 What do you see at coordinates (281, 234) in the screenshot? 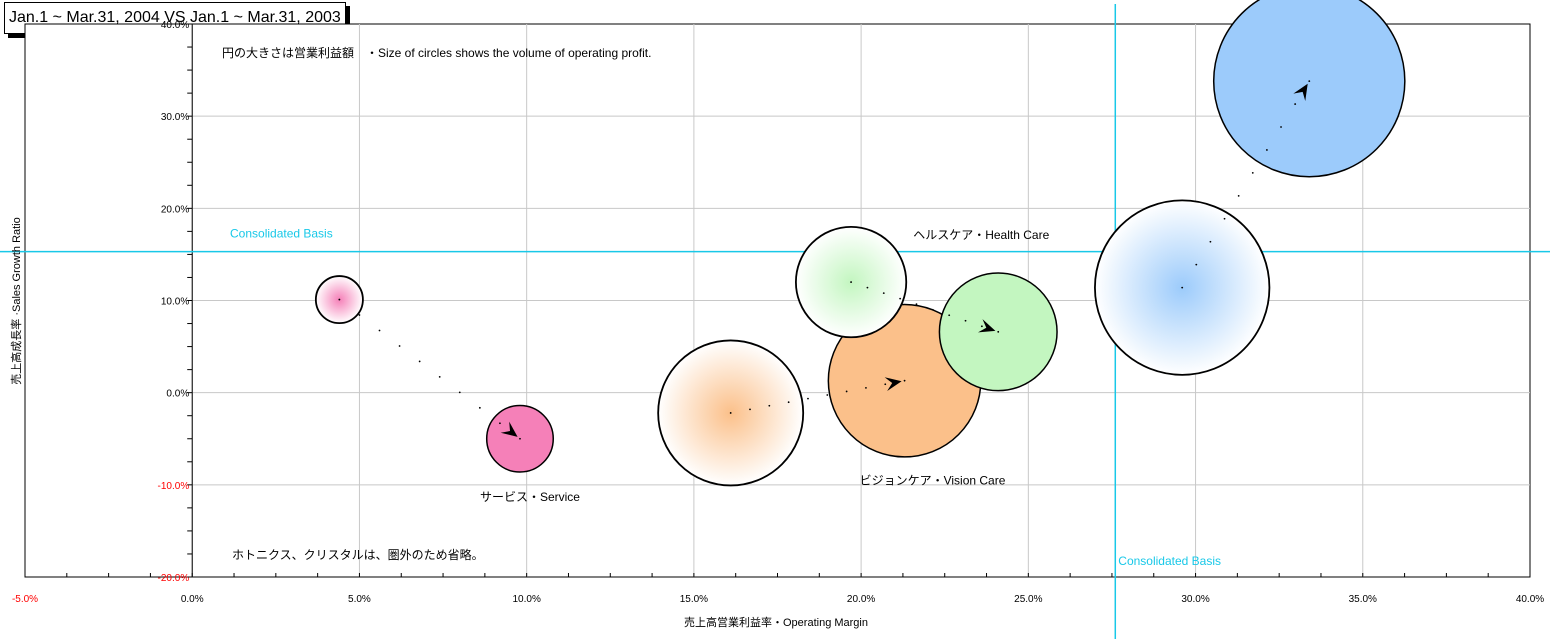
I see `consolidated-basis-label-horizontal: Consolidated Basis` at bounding box center [281, 234].